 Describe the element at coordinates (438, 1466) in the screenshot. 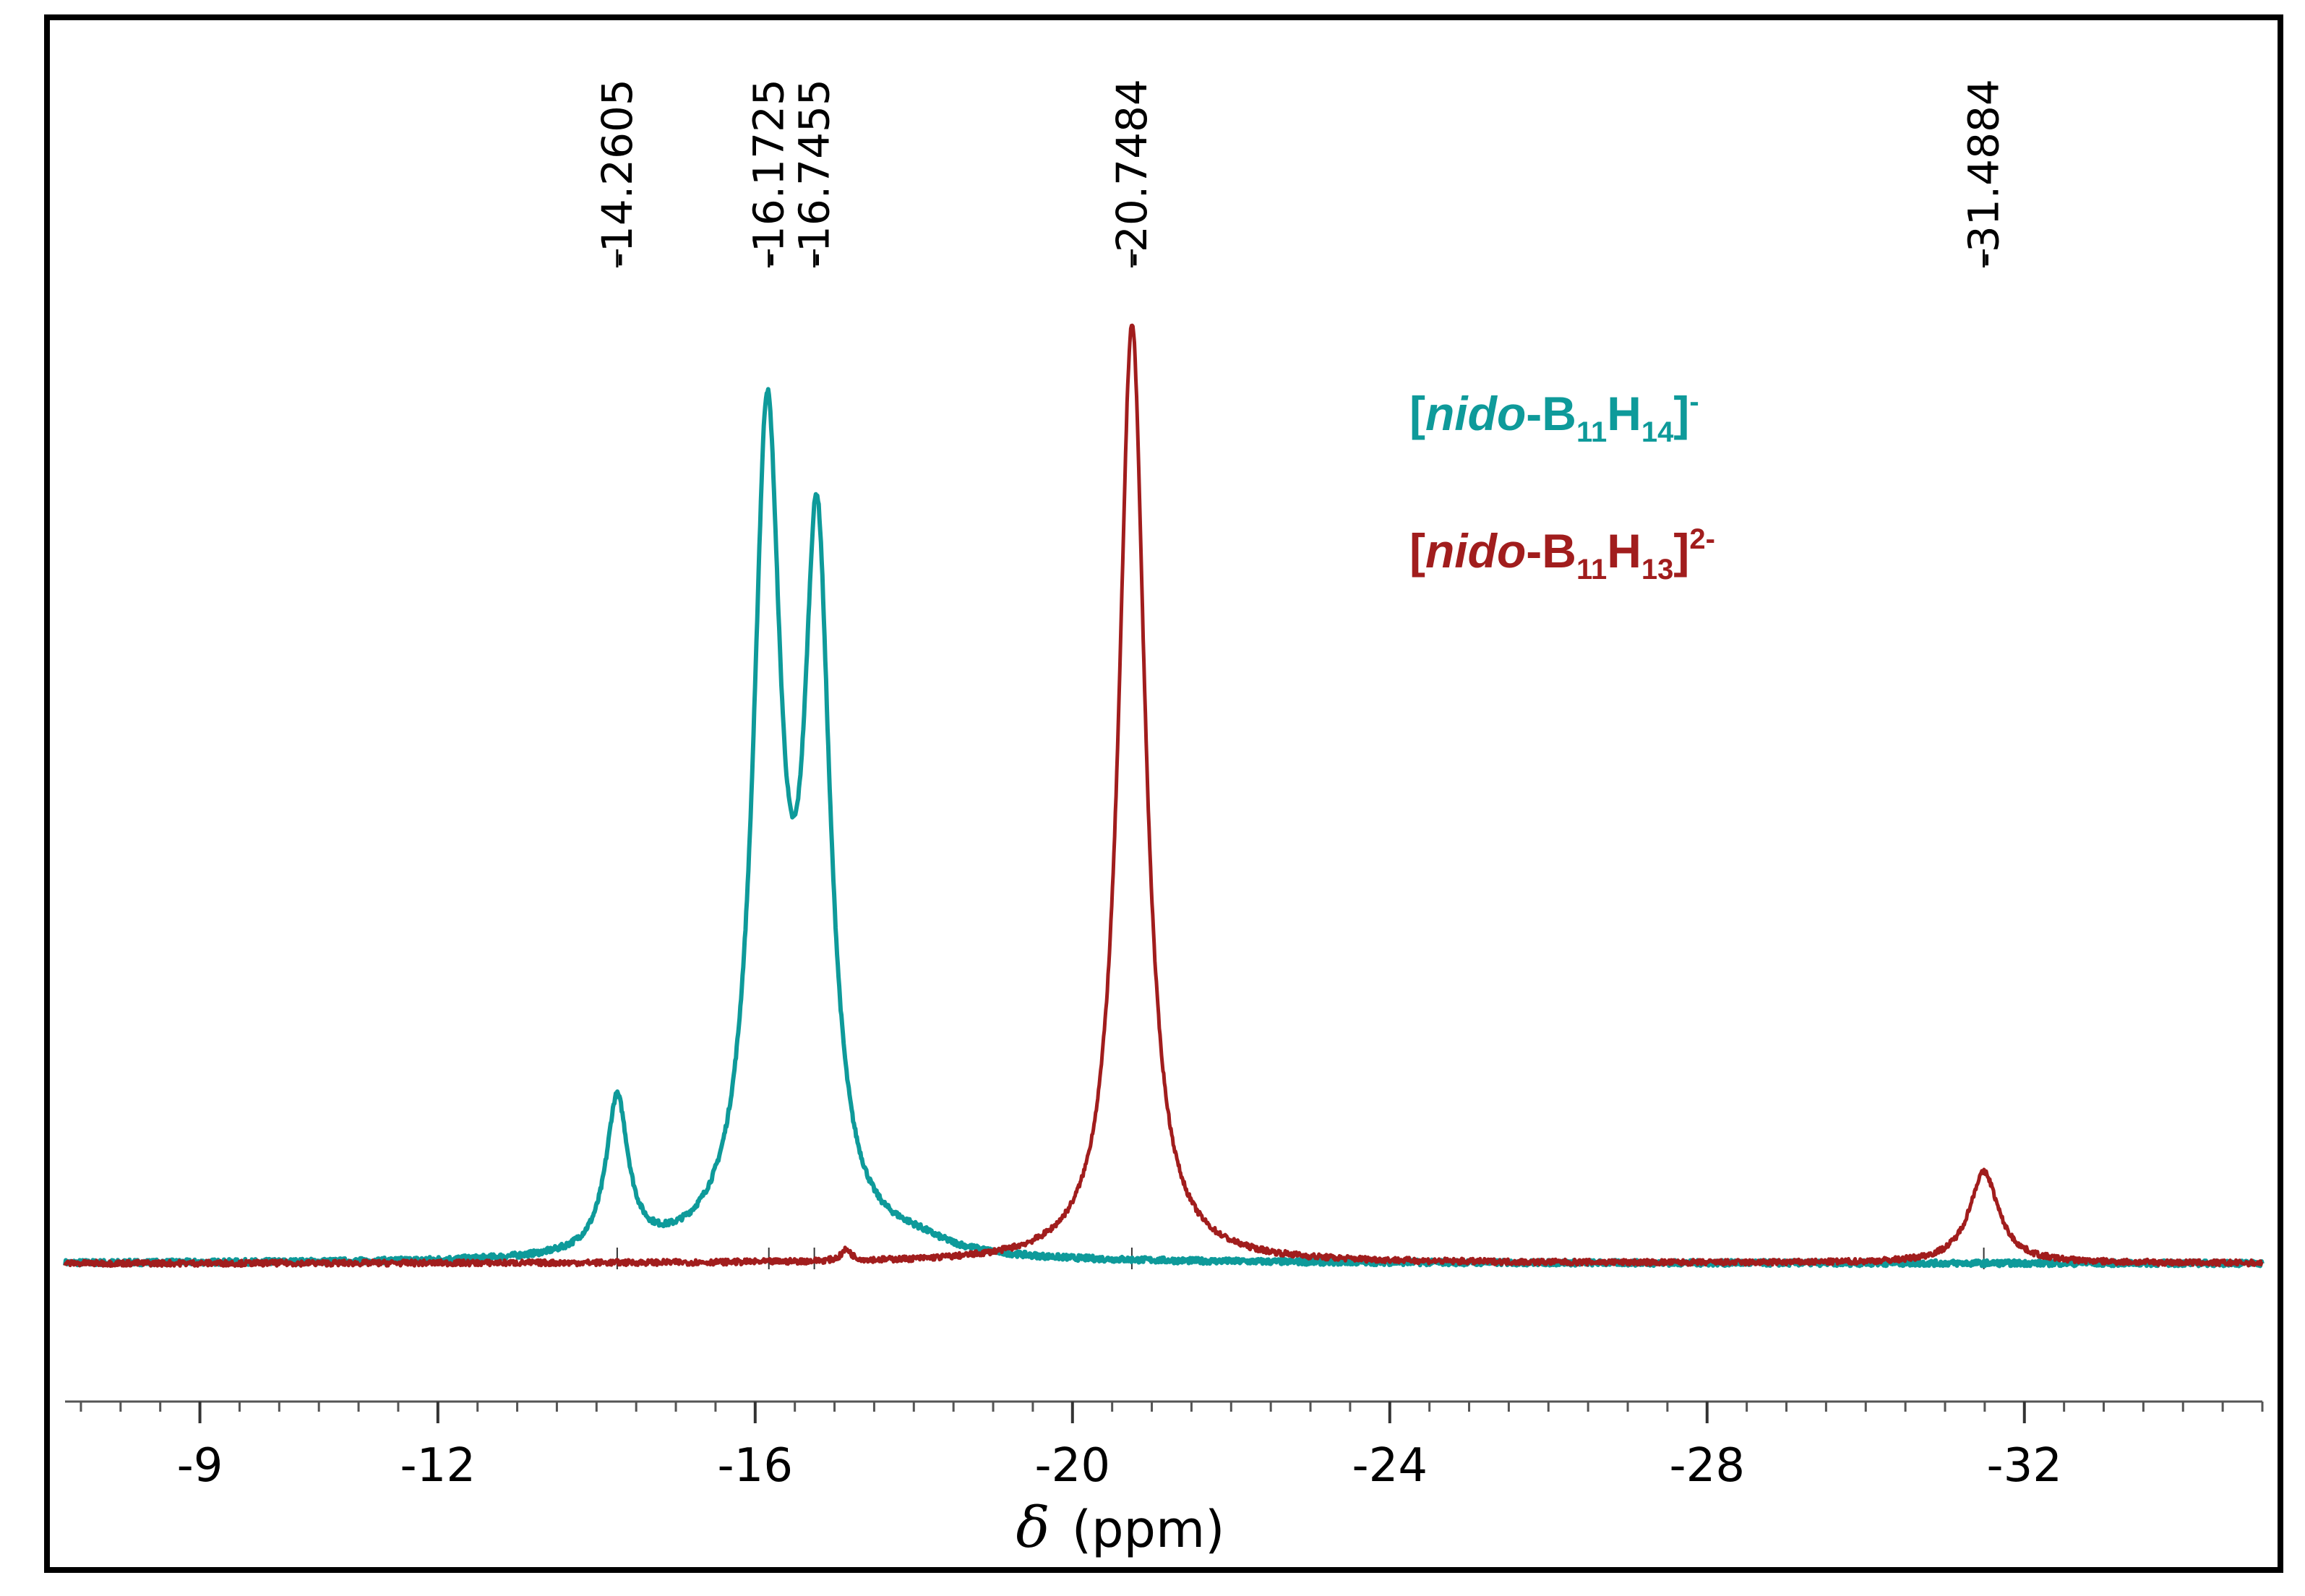

I see `x-tick-label: -12` at that location.